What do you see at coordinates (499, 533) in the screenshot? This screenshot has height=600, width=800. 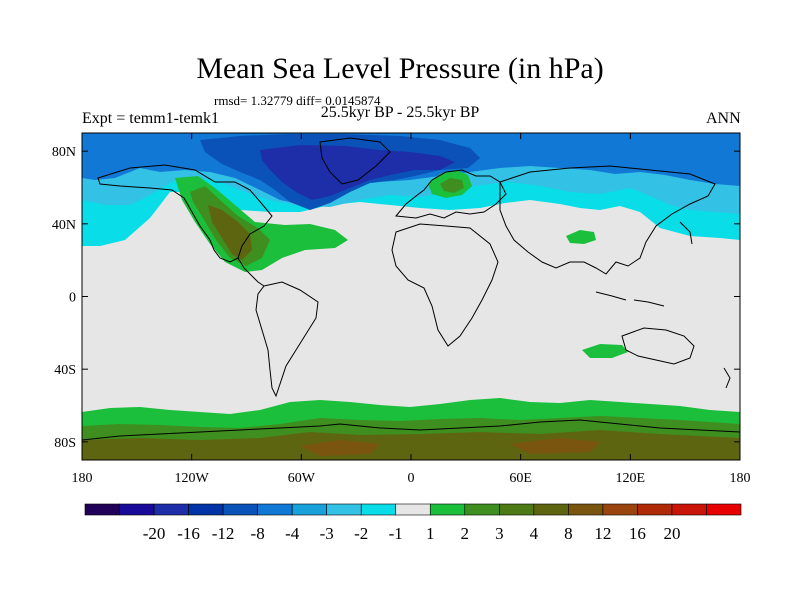 I see `colorbar-label: 3` at bounding box center [499, 533].